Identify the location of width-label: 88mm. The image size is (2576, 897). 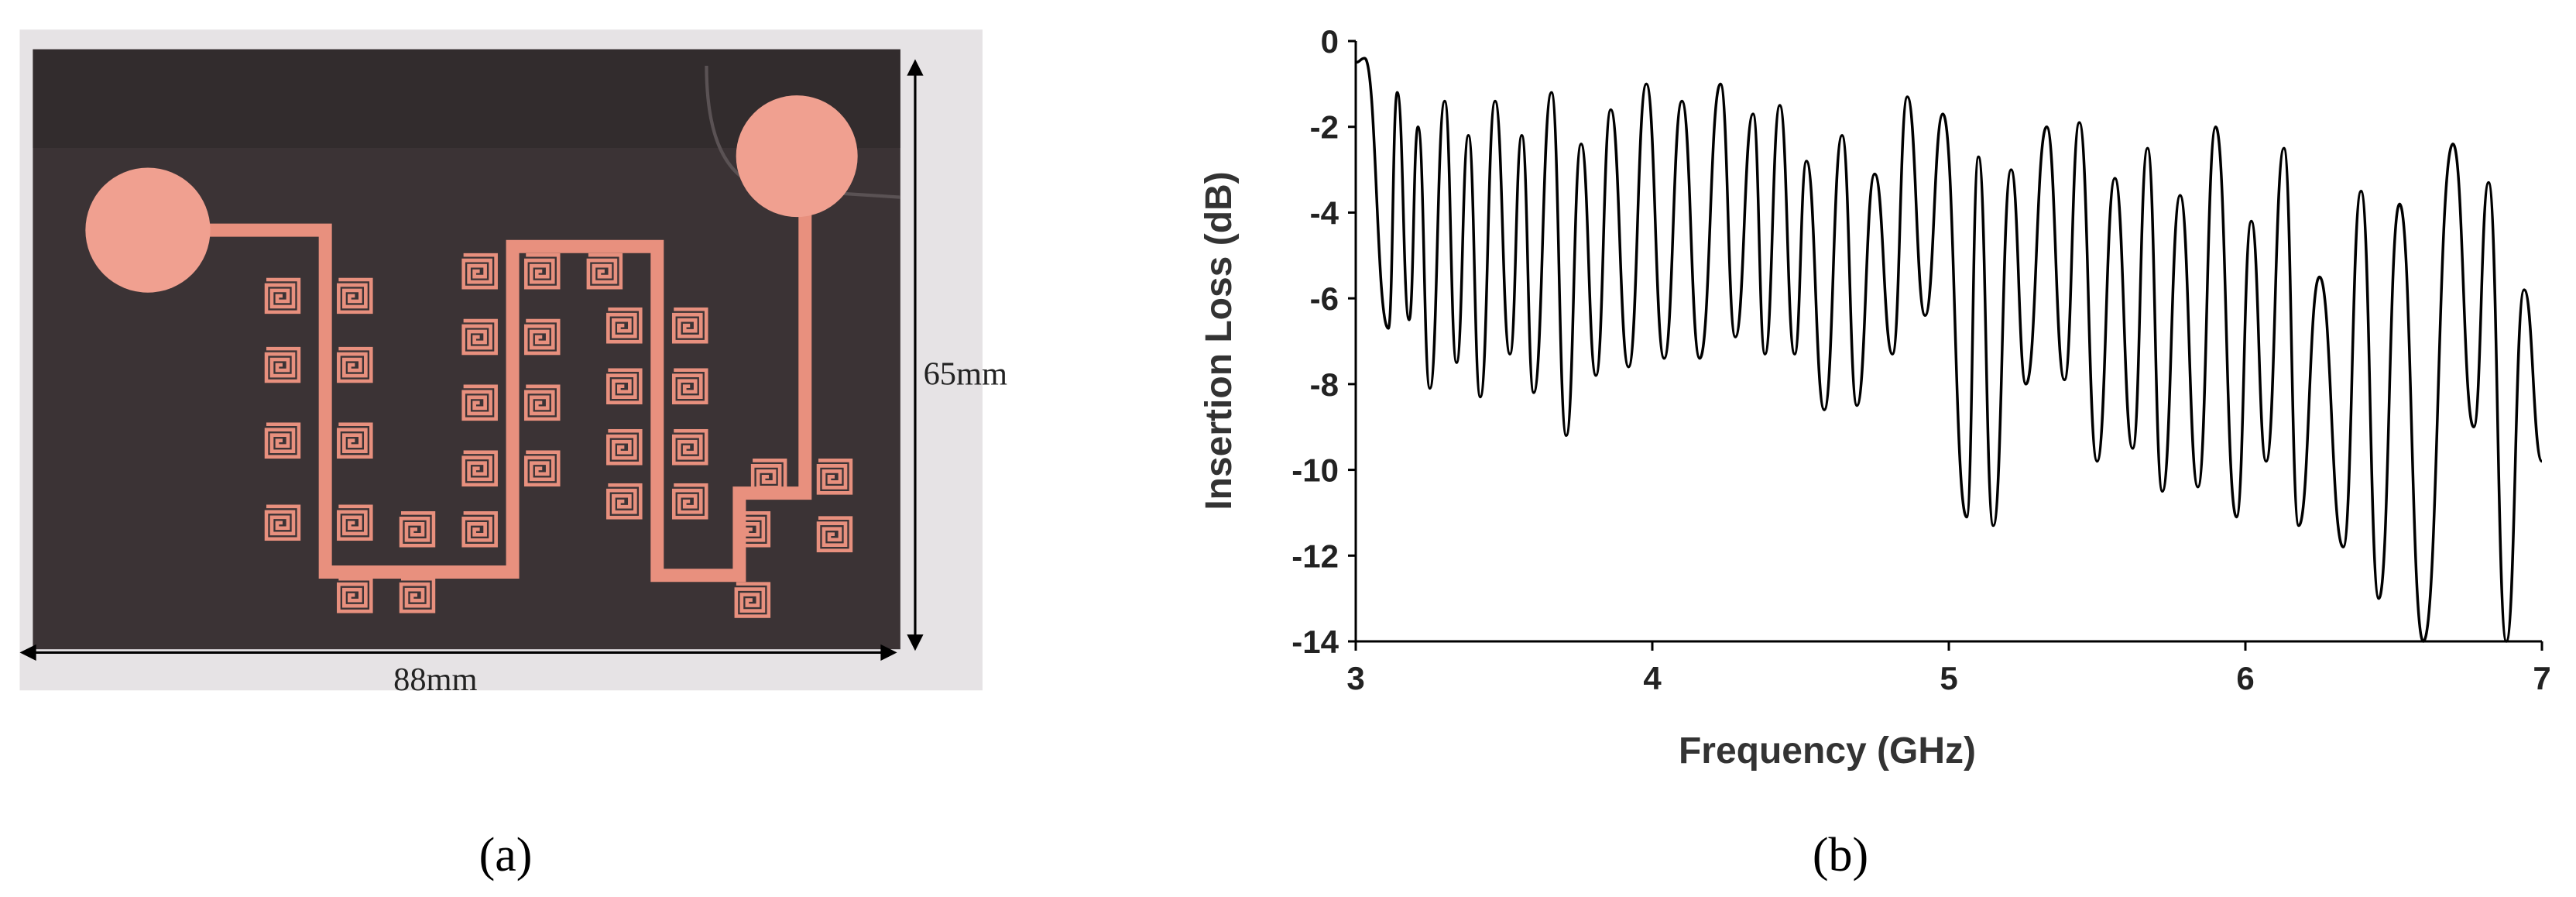
(435, 680).